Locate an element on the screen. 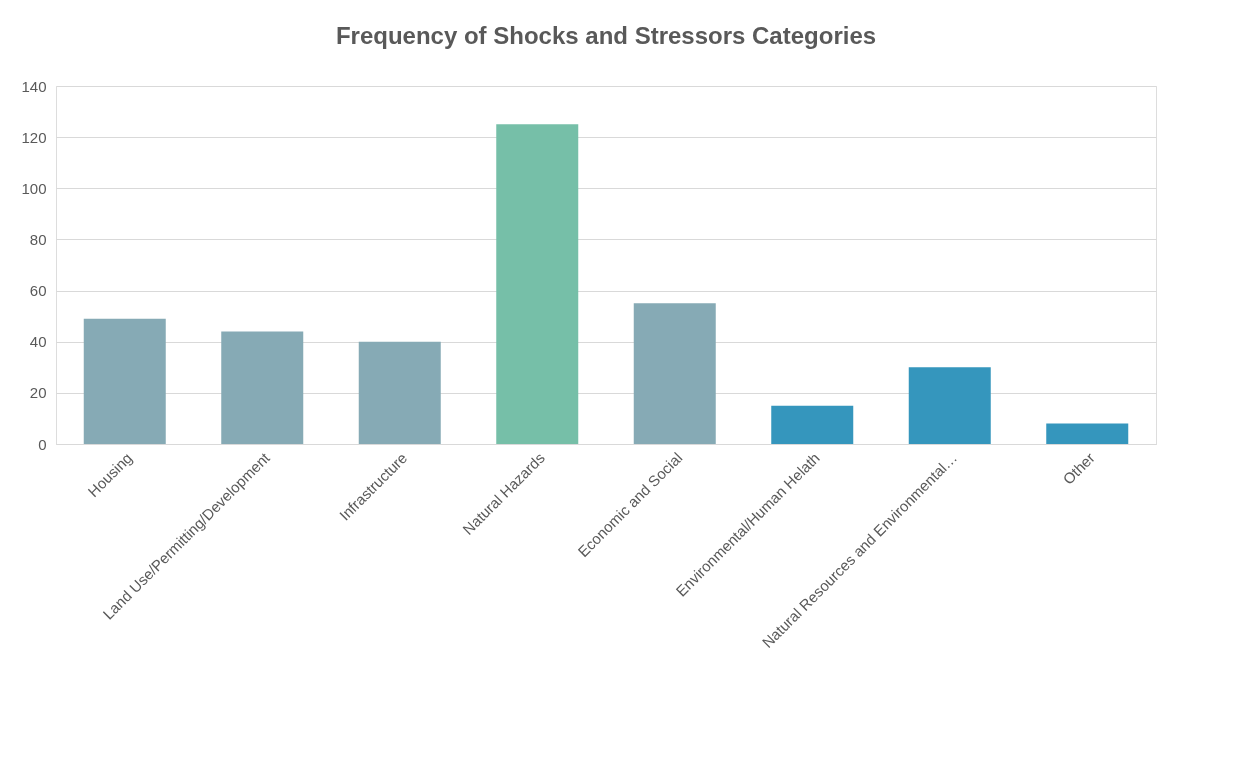 The width and height of the screenshot is (1252, 772). y-tick-label: 0 is located at coordinates (42, 444).